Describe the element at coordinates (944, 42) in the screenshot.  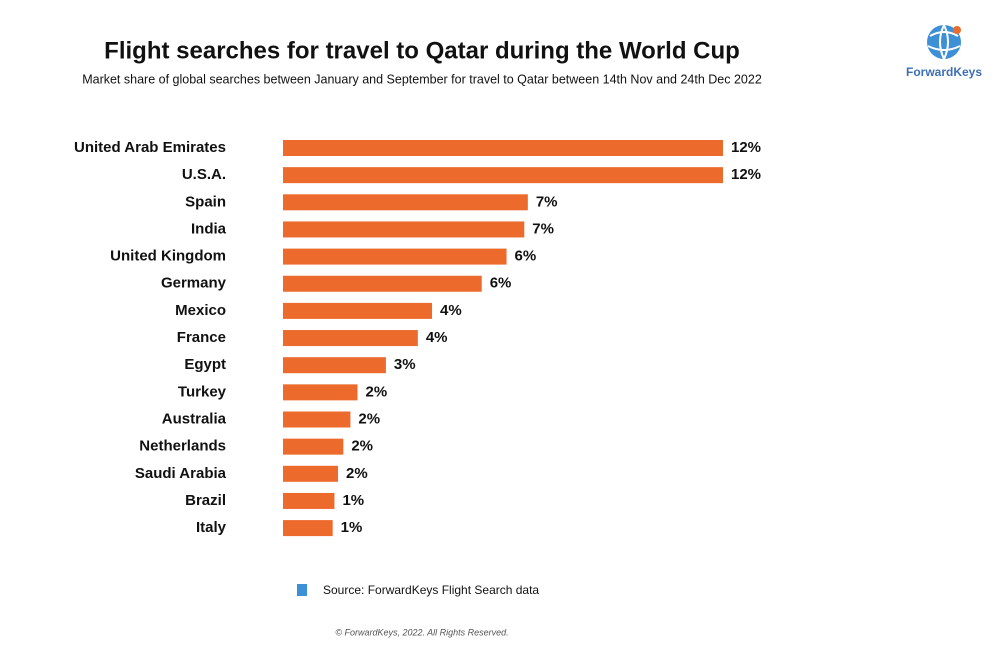
I see `logo-icon` at that location.